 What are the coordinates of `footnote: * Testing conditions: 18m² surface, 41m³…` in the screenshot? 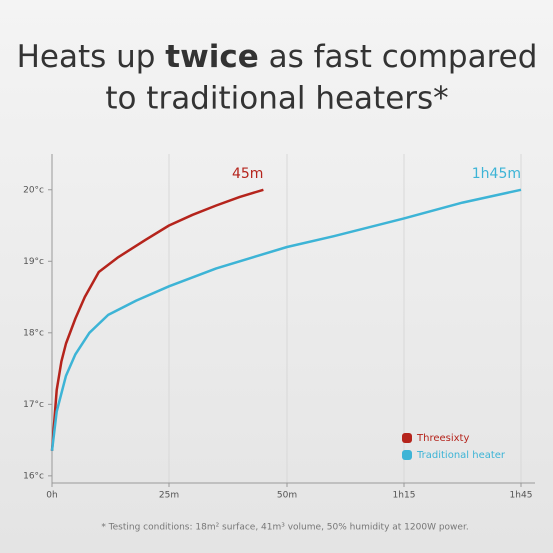 It's located at (284, 528).